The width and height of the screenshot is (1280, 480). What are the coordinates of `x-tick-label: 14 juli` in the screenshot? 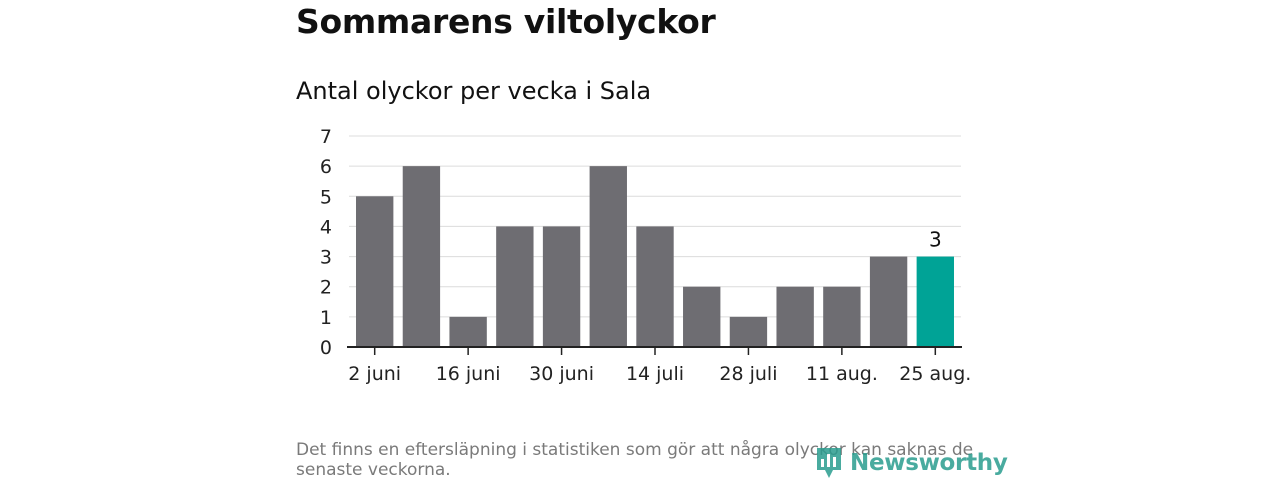 It's located at (655, 374).